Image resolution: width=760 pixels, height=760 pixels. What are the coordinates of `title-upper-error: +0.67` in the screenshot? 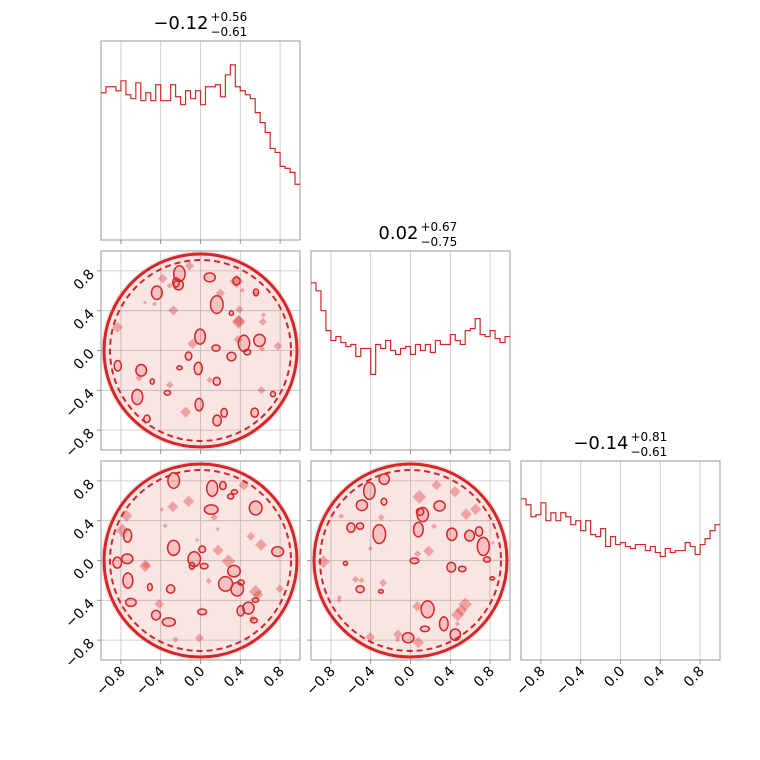 It's located at (439, 227).